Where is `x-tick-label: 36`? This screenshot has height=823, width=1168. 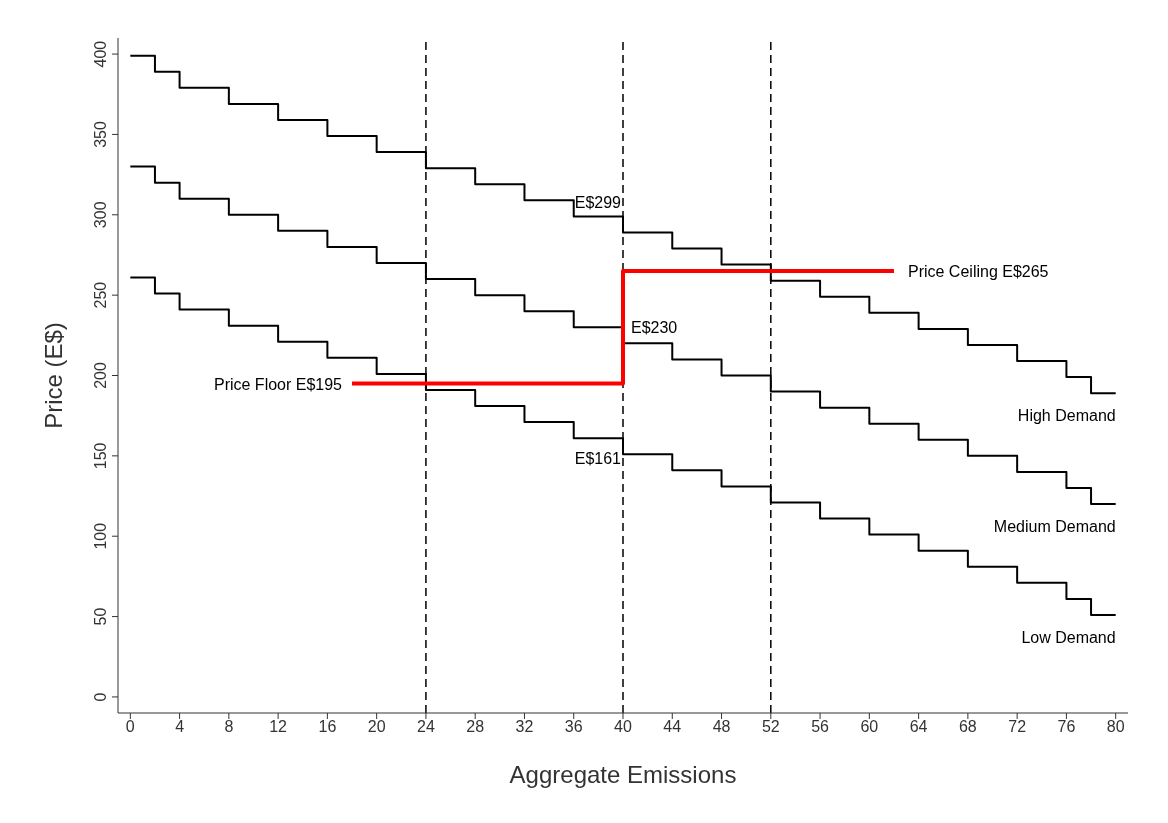 x-tick-label: 36 is located at coordinates (573, 727).